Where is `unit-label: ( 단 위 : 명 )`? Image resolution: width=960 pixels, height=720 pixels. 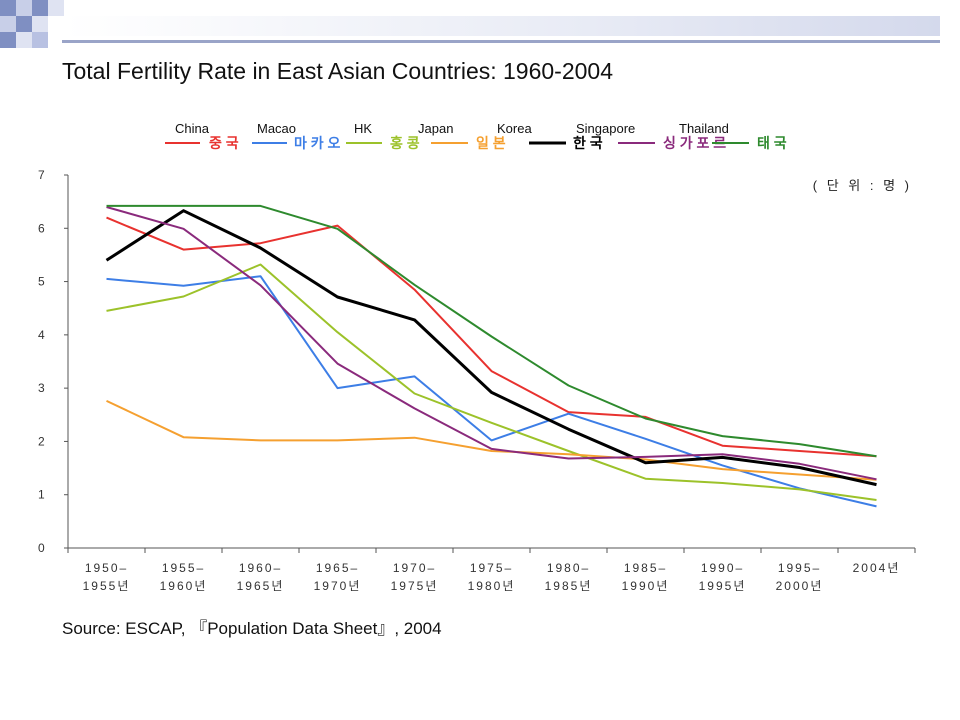 unit-label: ( 단 위 : 명 ) is located at coordinates (862, 185).